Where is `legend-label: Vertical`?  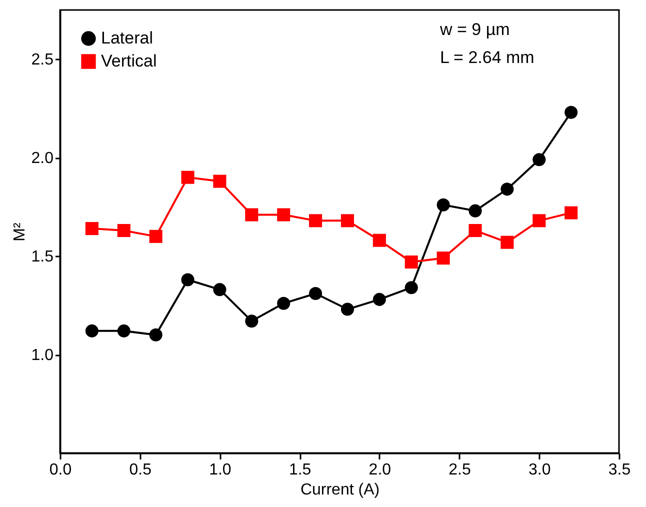 legend-label: Vertical is located at coordinates (129, 61).